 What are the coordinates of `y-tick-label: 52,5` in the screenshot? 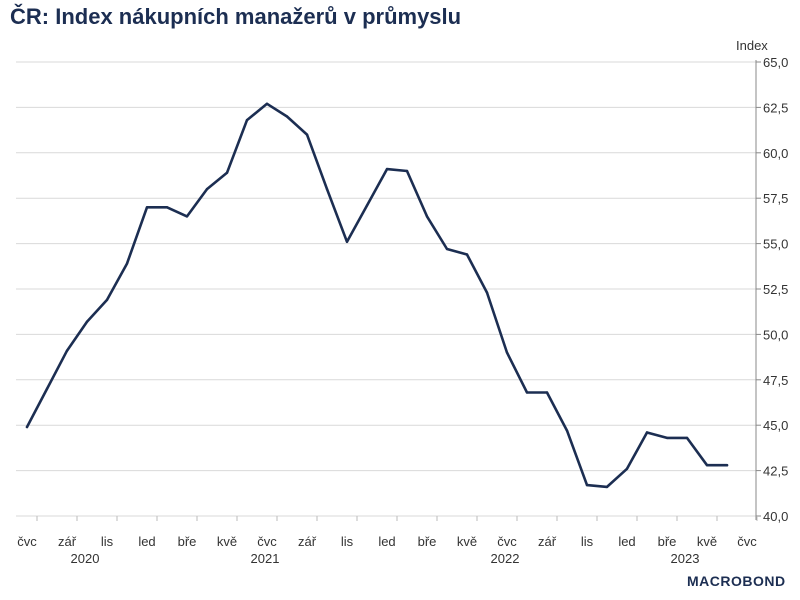 It's located at (775, 289).